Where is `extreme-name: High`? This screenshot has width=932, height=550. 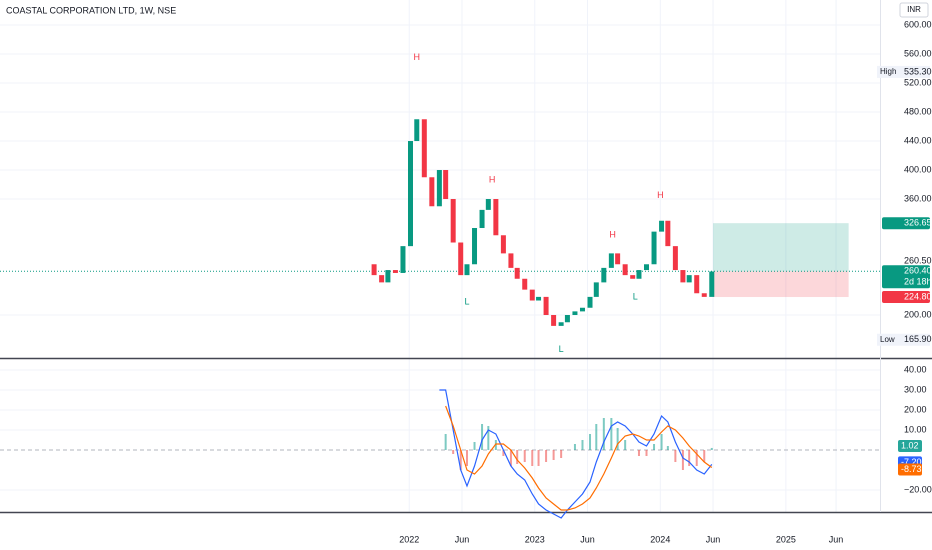
extreme-name: High is located at coordinates (888, 71).